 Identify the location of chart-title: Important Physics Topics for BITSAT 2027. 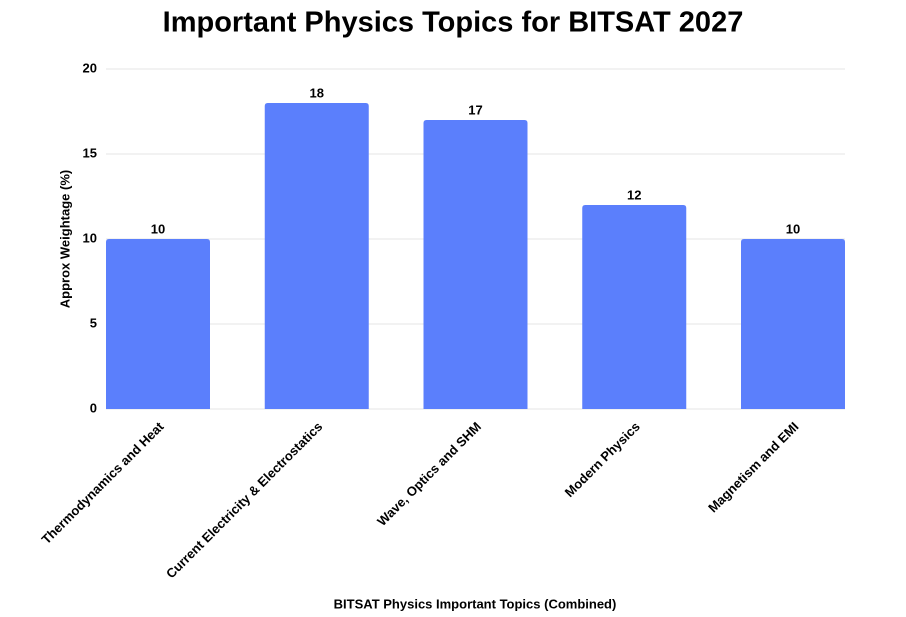
(453, 23).